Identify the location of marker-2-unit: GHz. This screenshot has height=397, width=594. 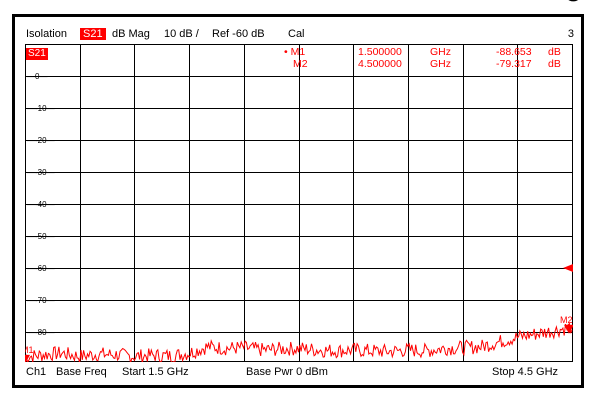
(440, 64).